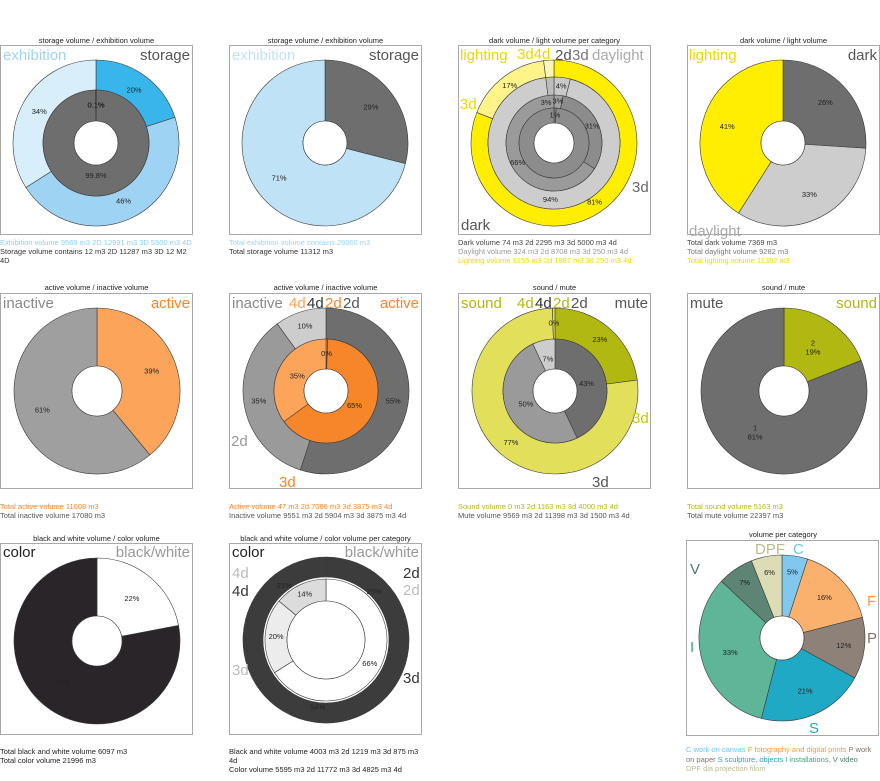 The image size is (880, 781). I want to click on data-label: 17%, so click(509, 85).